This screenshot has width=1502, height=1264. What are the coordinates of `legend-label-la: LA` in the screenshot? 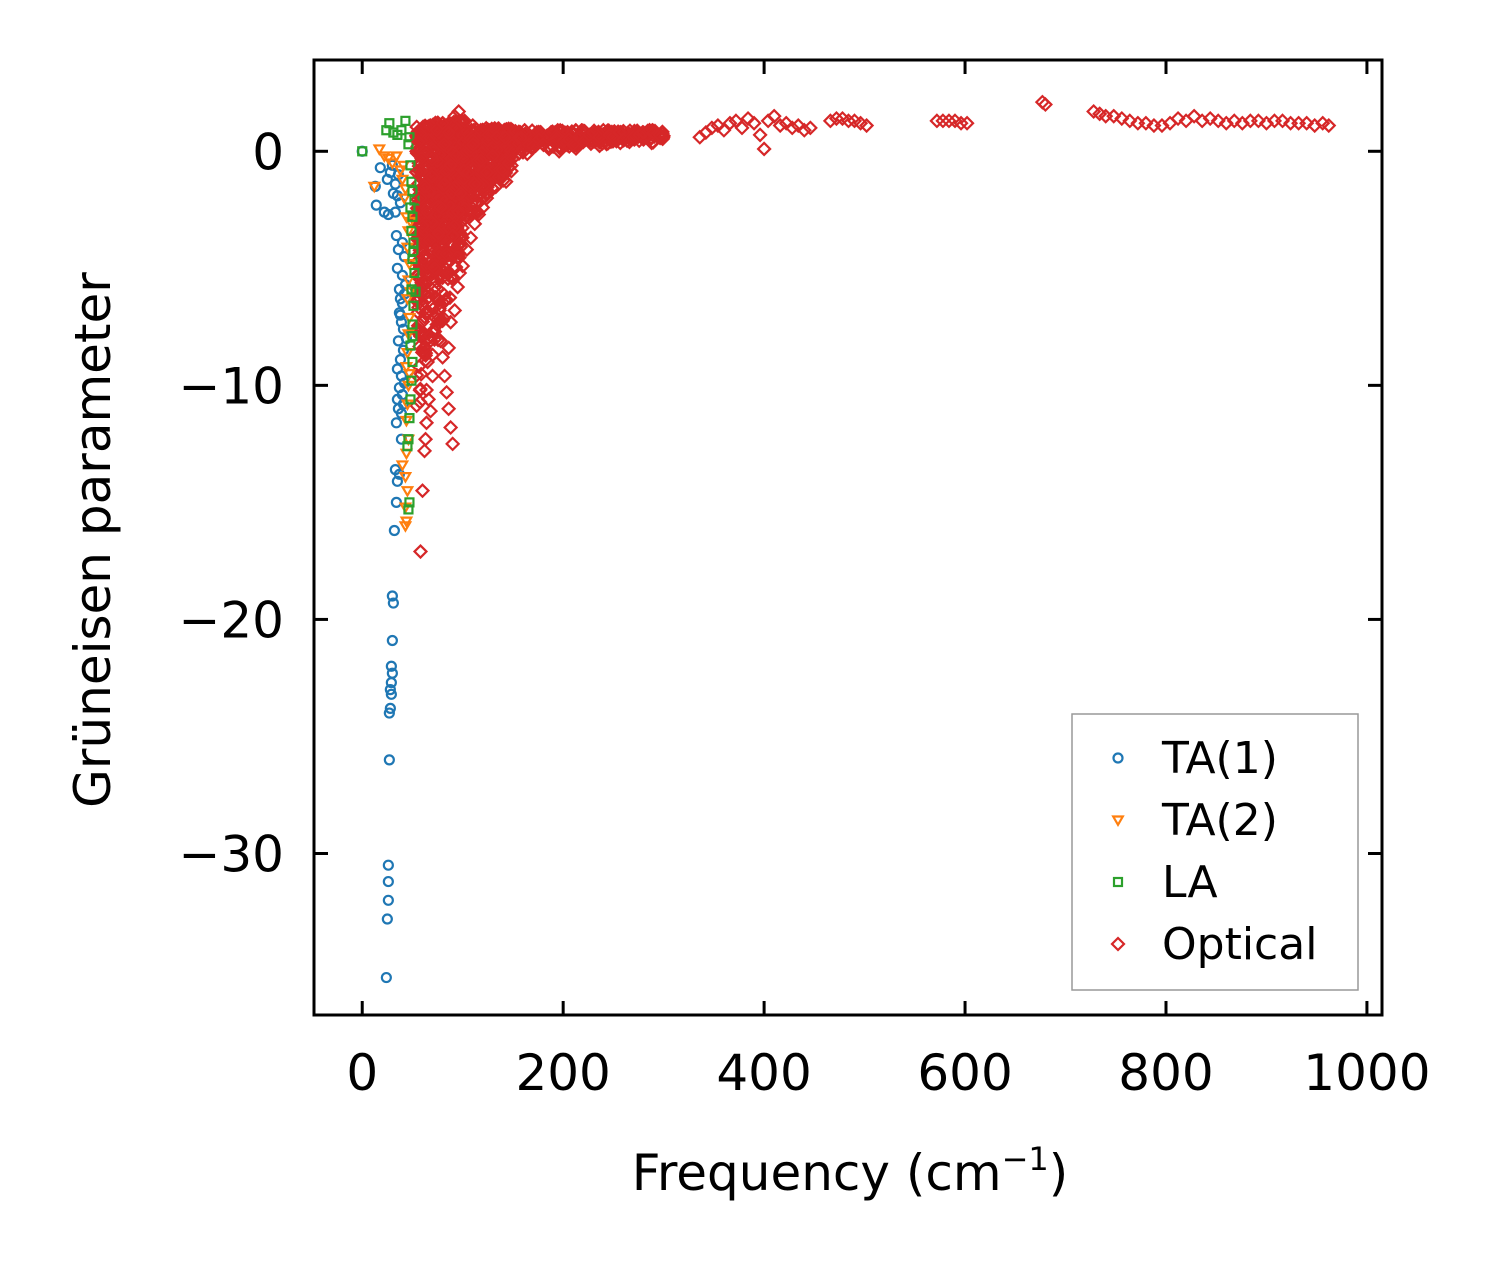 It's located at (1190, 882).